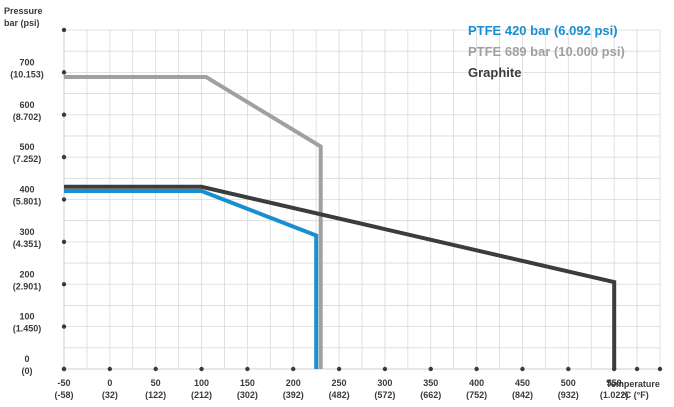  I want to click on x-tick-label-f: (932), so click(568, 395).